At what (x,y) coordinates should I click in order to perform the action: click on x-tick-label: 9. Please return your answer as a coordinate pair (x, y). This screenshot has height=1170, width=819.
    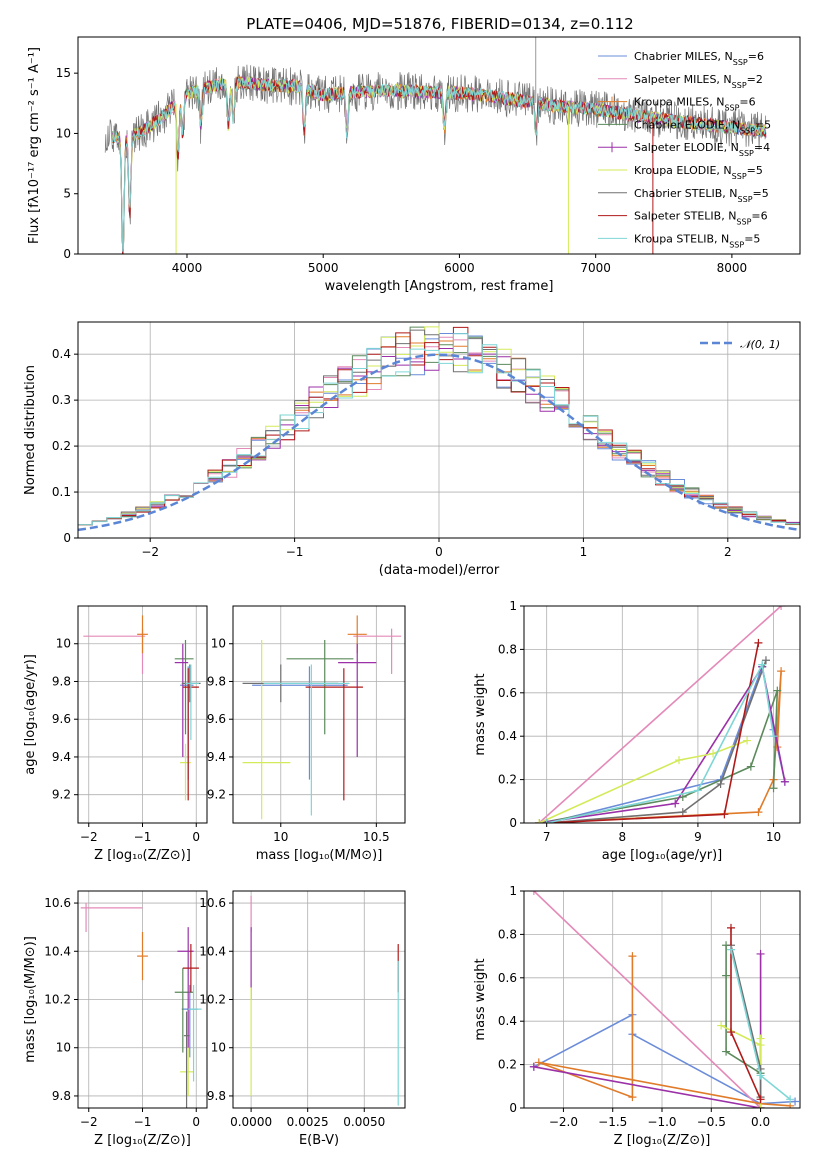
    Looking at the image, I should click on (698, 837).